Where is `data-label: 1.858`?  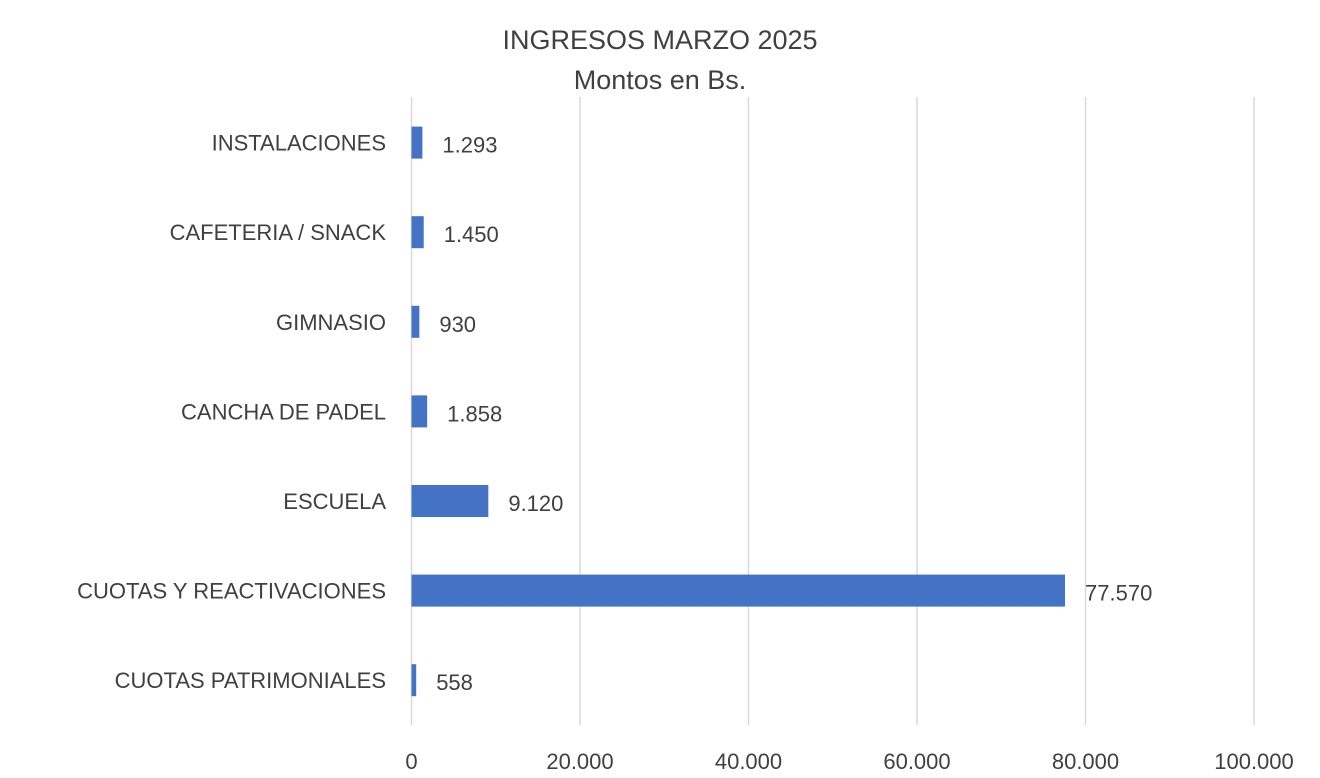
data-label: 1.858 is located at coordinates (474, 413).